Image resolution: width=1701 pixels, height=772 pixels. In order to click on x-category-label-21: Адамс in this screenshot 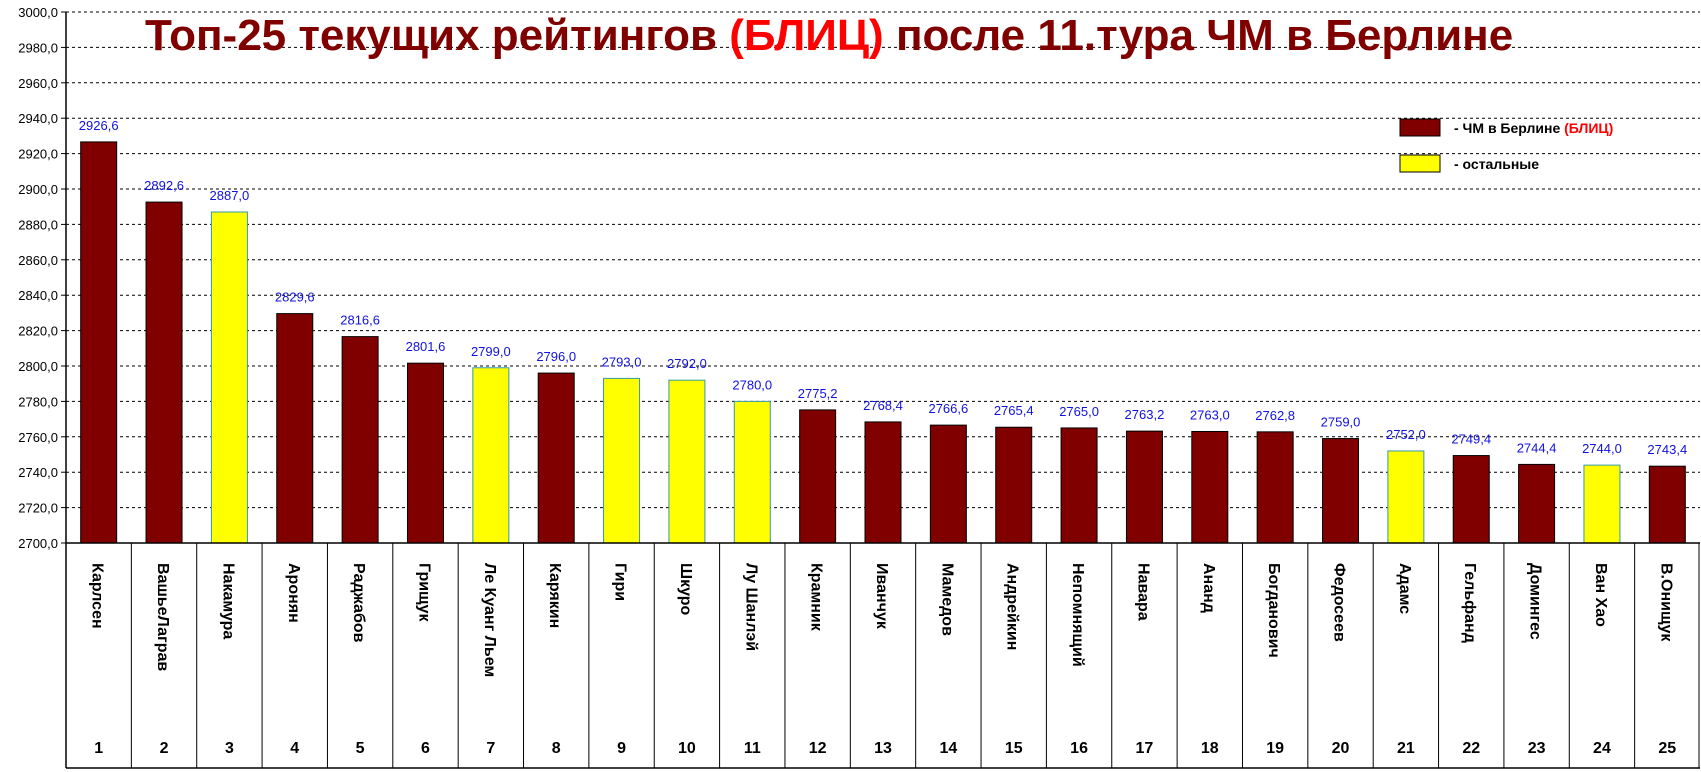, I will do `click(1404, 588)`.